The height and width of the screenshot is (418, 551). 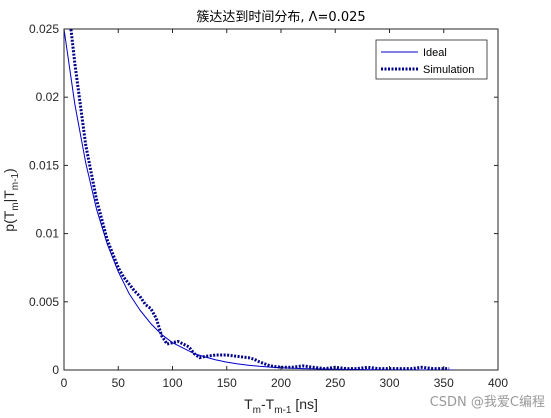 What do you see at coordinates (48, 234) in the screenshot?
I see `y-tick-label: 0.01` at bounding box center [48, 234].